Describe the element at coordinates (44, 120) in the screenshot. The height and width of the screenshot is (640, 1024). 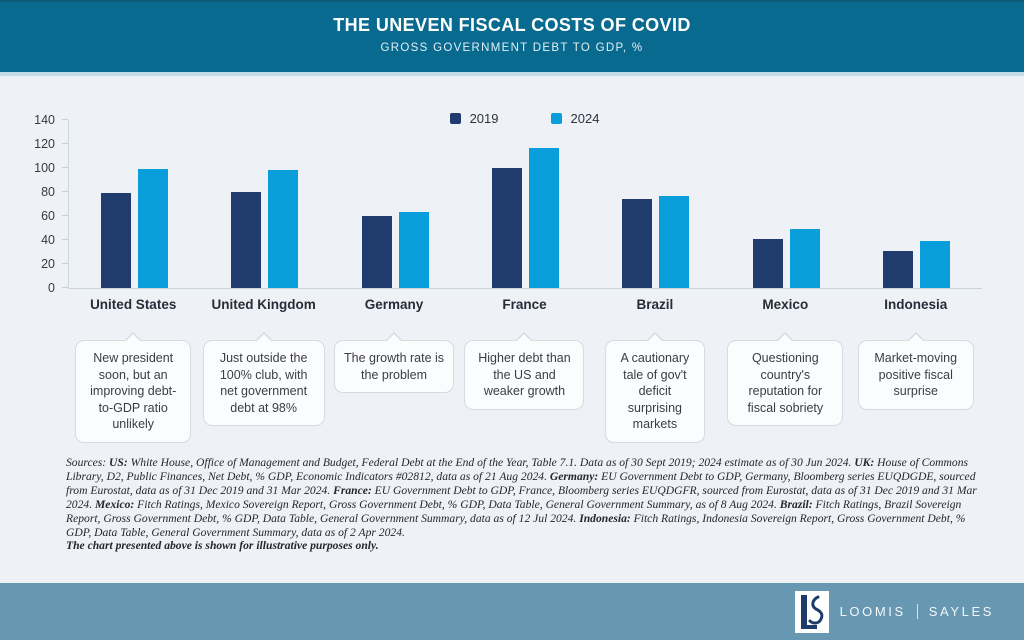
I see `y-tick-label-140: 140` at that location.